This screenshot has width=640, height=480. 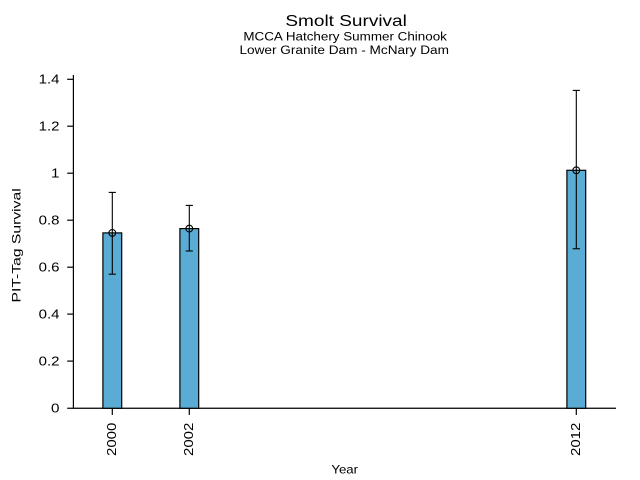 I want to click on svg-text: 0, so click(x=55, y=408).